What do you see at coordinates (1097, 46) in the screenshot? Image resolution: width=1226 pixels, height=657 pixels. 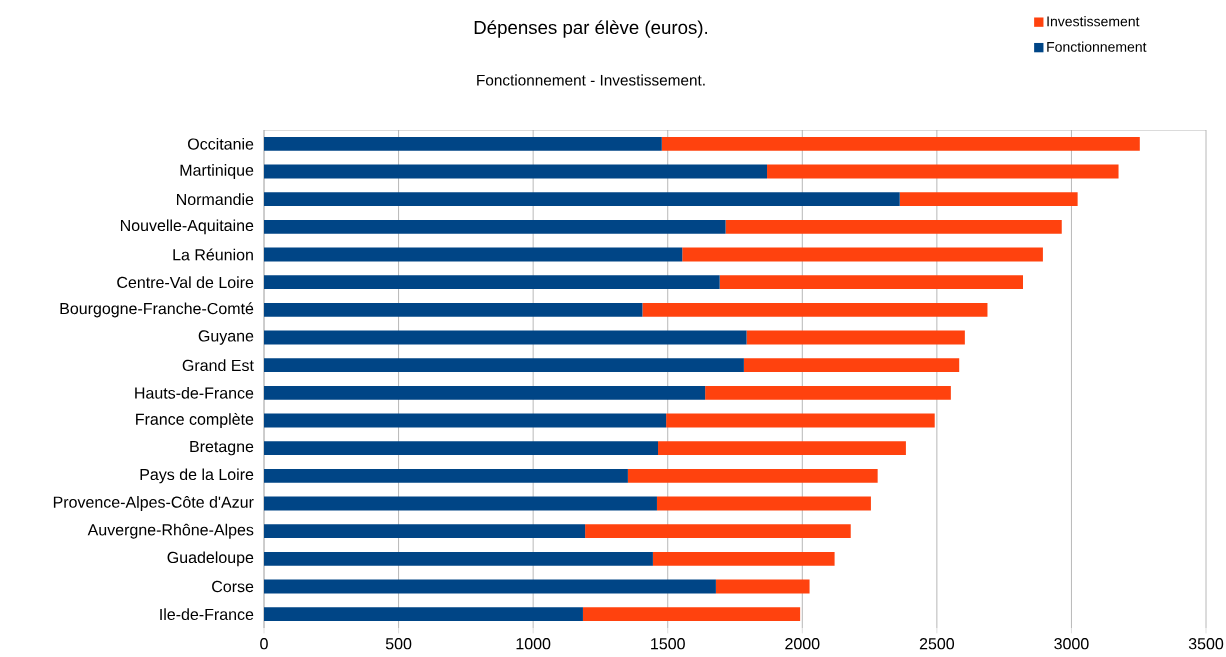 I see `legend-label: Fonctionnement` at bounding box center [1097, 46].